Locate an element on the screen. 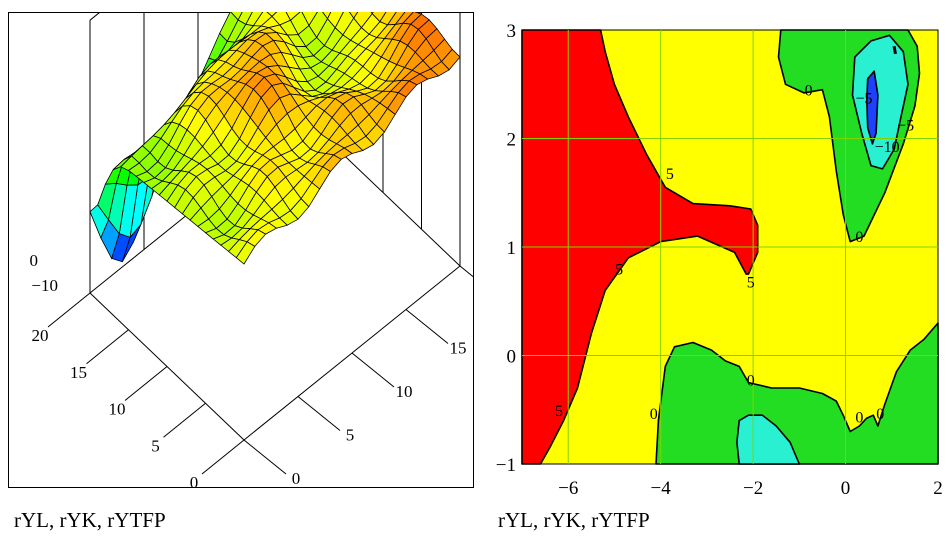 This screenshot has width=946, height=536. contour-band-cyan-bottom is located at coordinates (768, 439).